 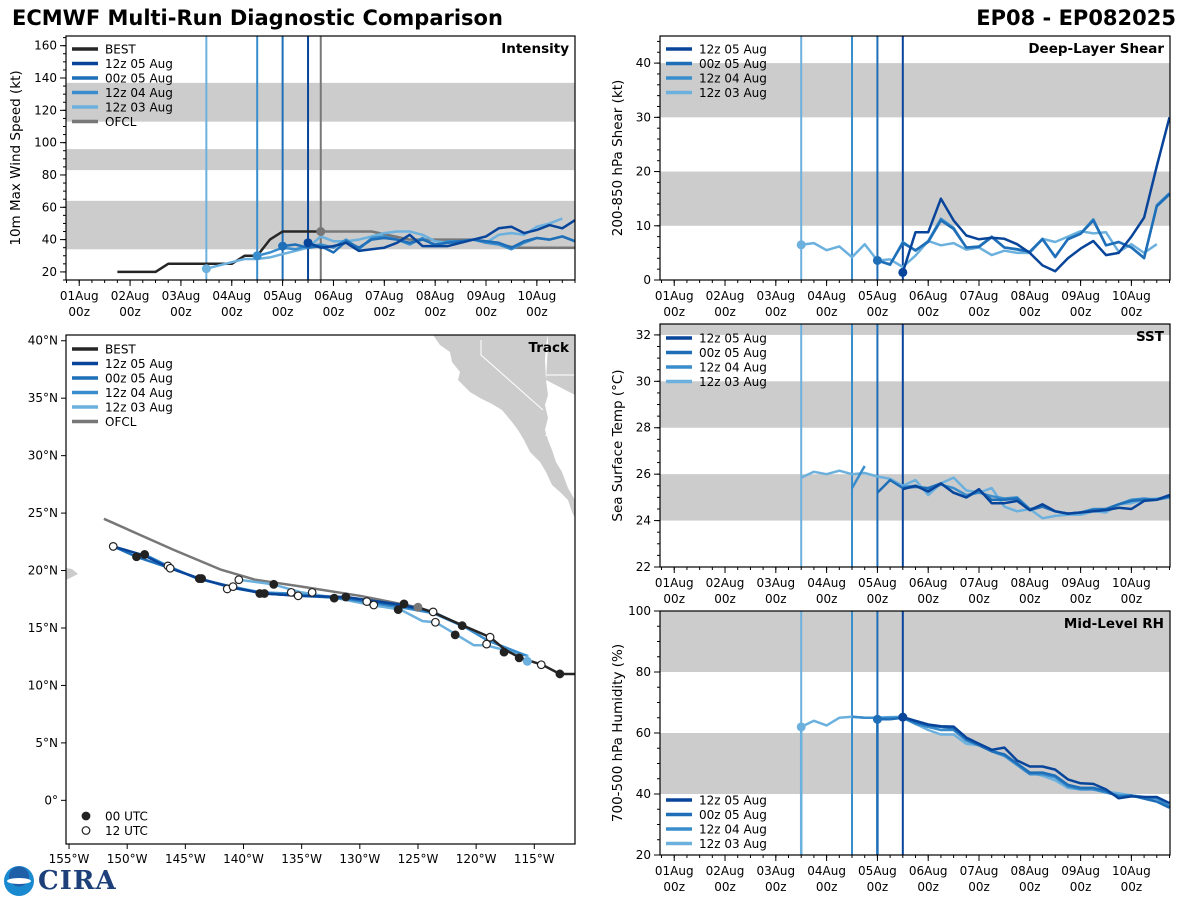 What do you see at coordinates (915, 641) in the screenshot?
I see `threshold-band` at bounding box center [915, 641].